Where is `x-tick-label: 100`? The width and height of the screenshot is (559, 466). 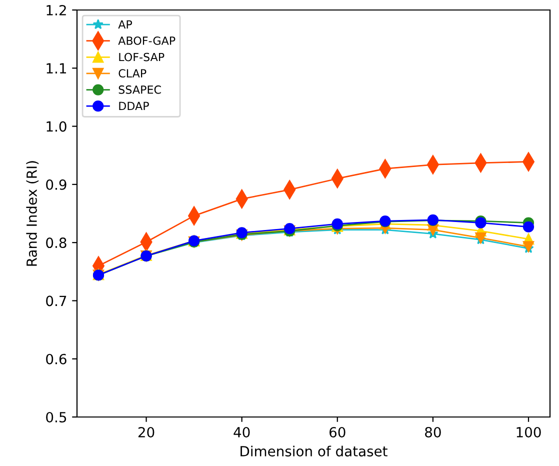
x-tick-label: 100 is located at coordinates (528, 432).